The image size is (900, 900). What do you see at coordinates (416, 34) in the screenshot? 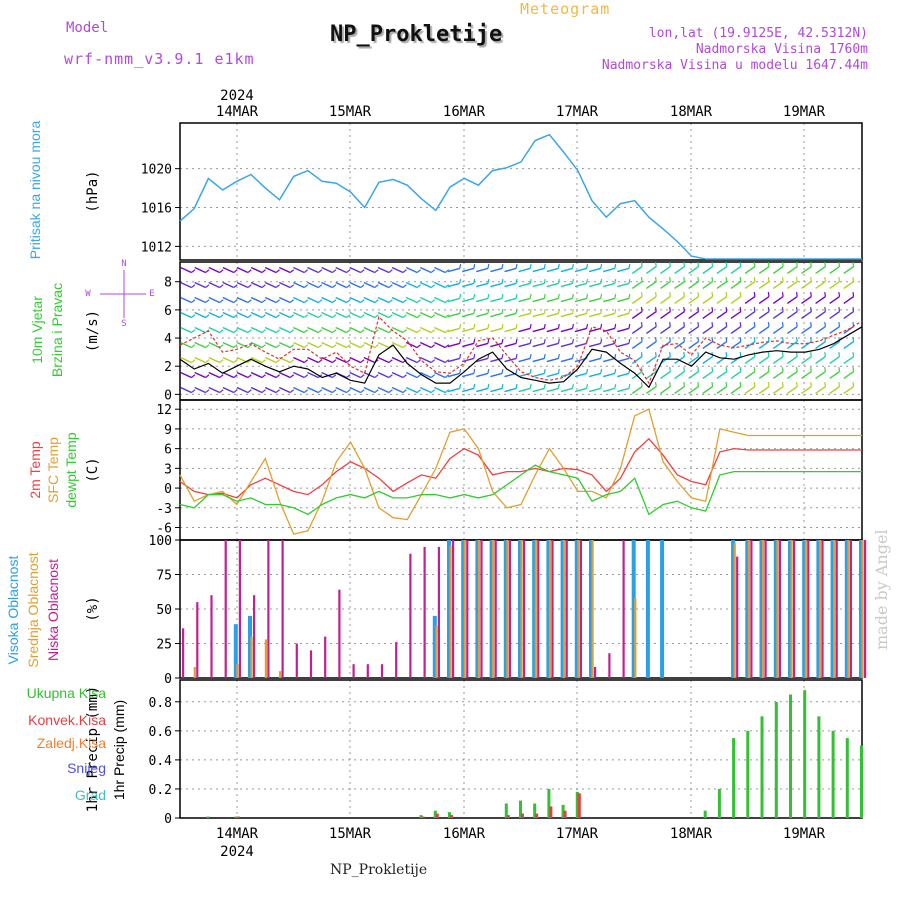
I see `chart-title: NP_Prokletije` at bounding box center [416, 34].